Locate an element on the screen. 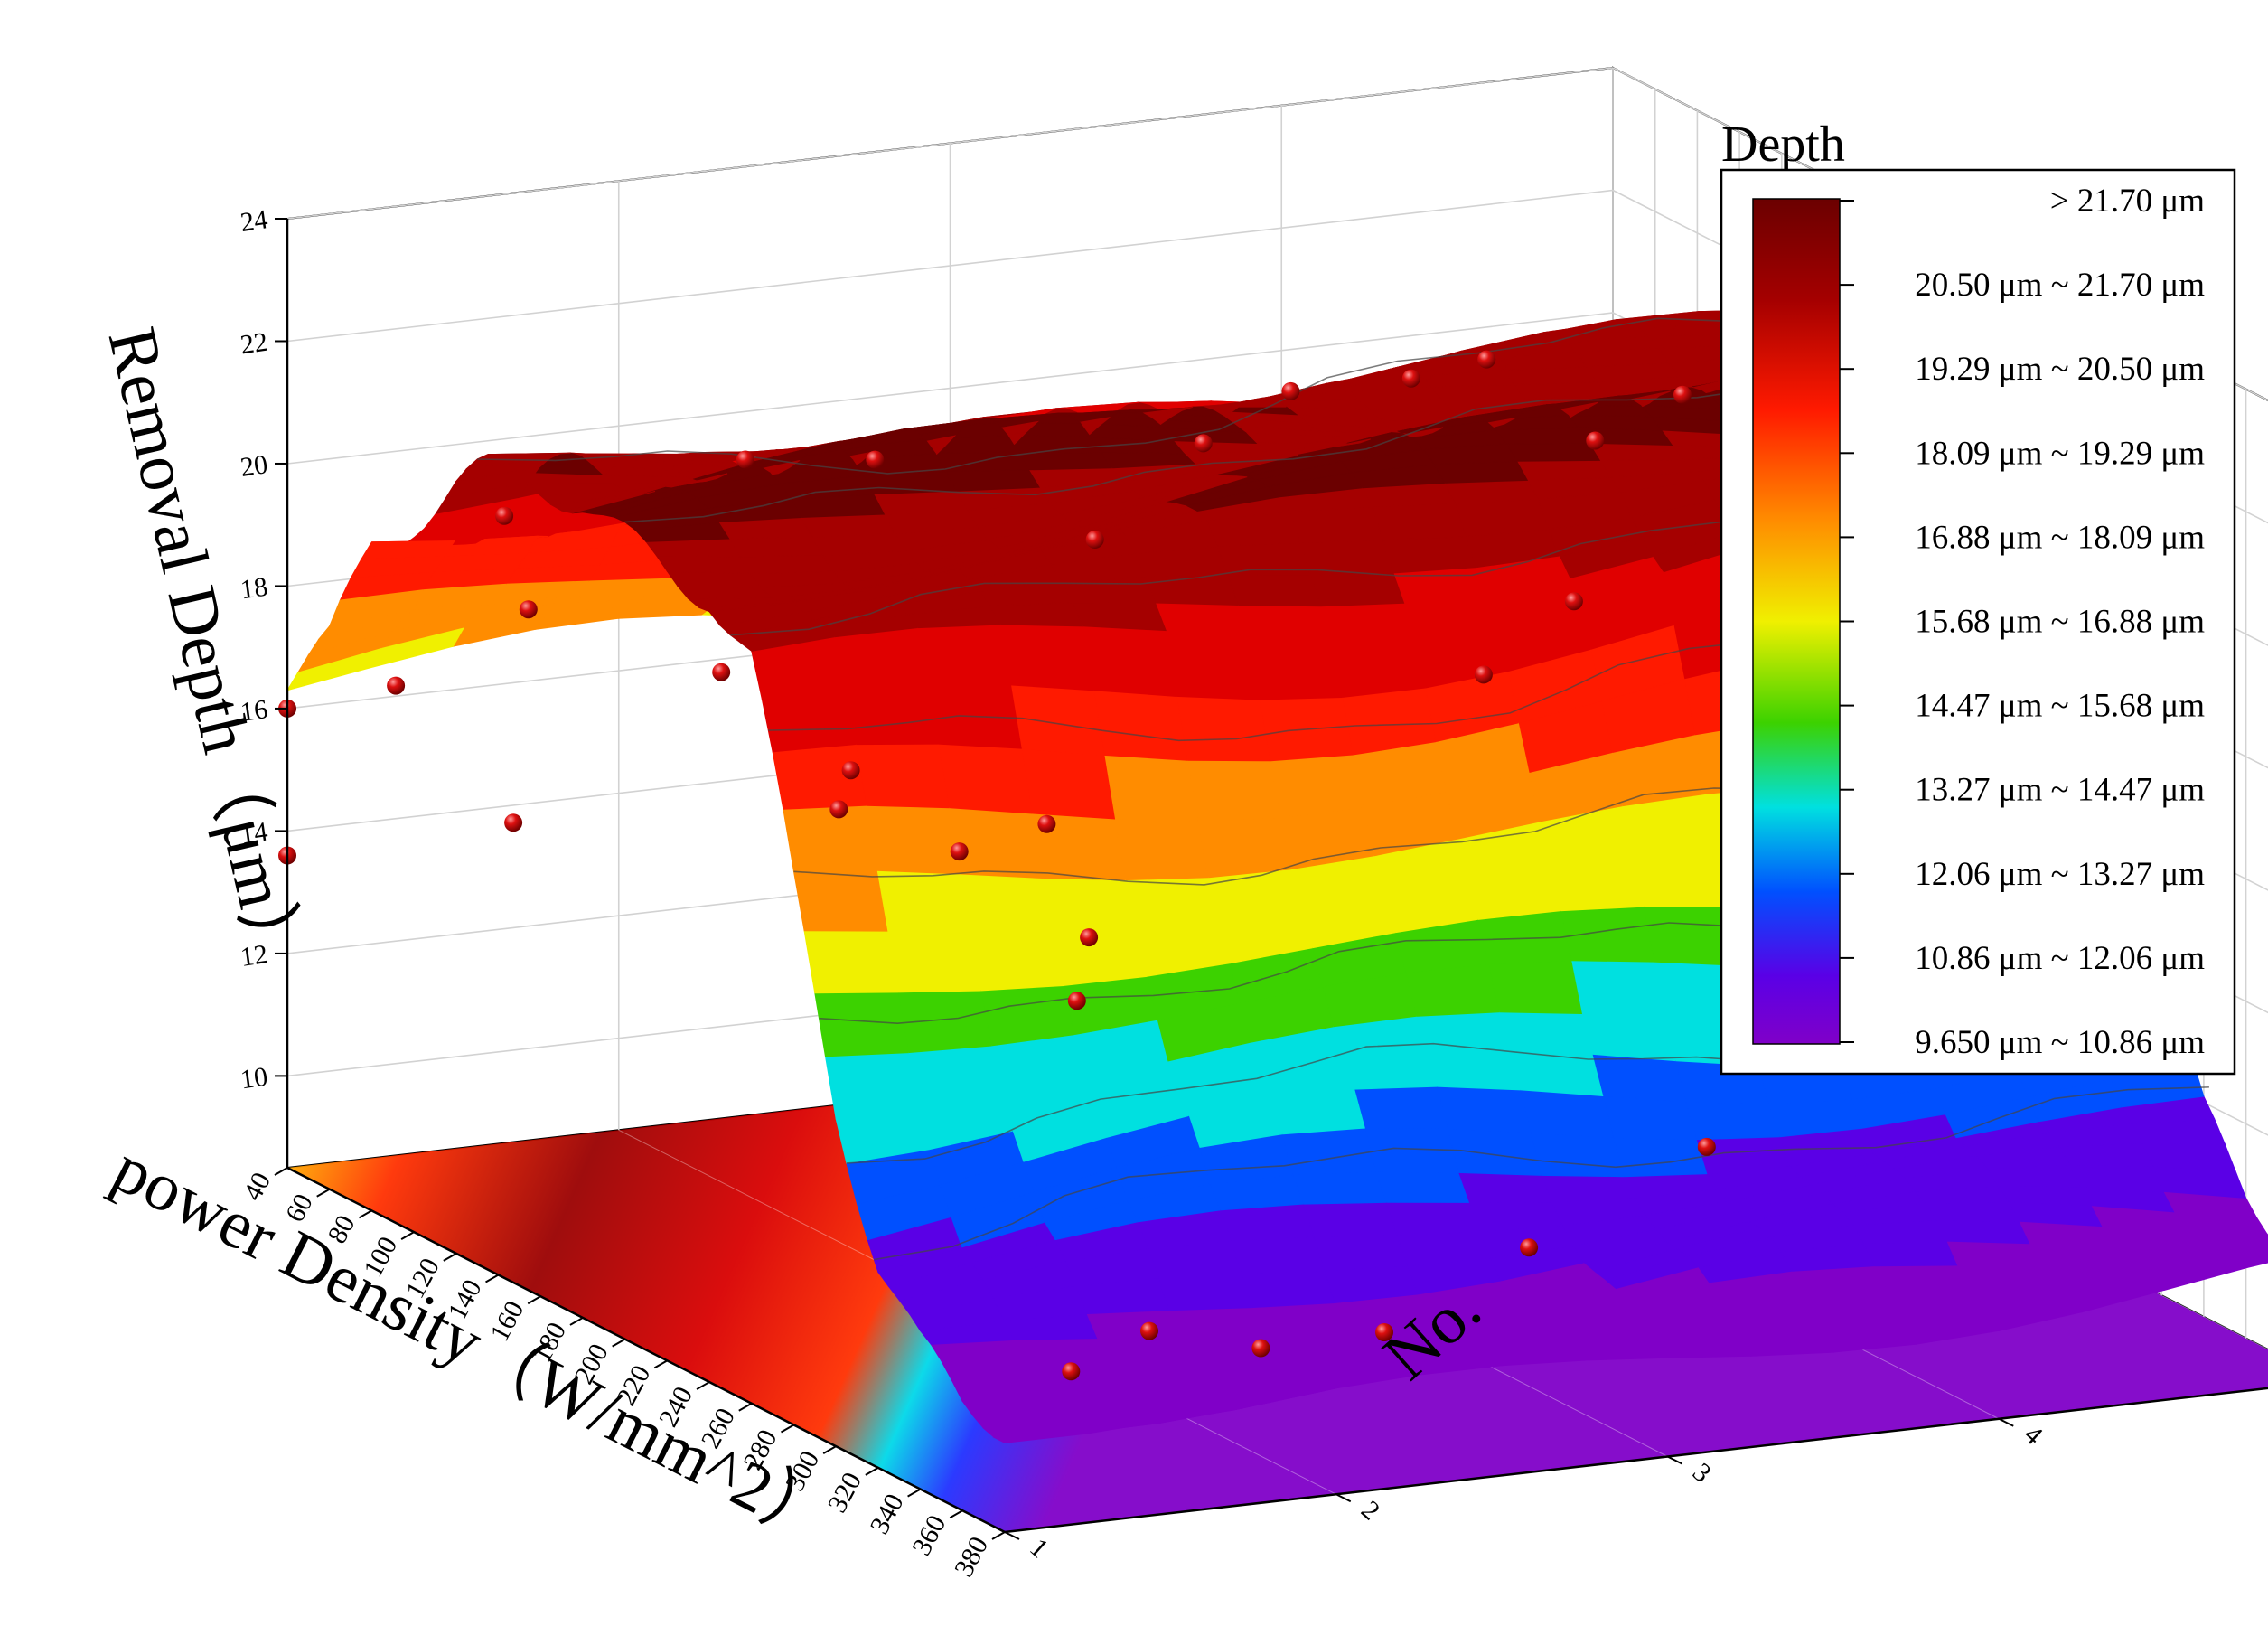 Image resolution: width=2268 pixels, height=1645 pixels. legend-label: 14.47 μm ~ 15.68 μm is located at coordinates (2060, 706).